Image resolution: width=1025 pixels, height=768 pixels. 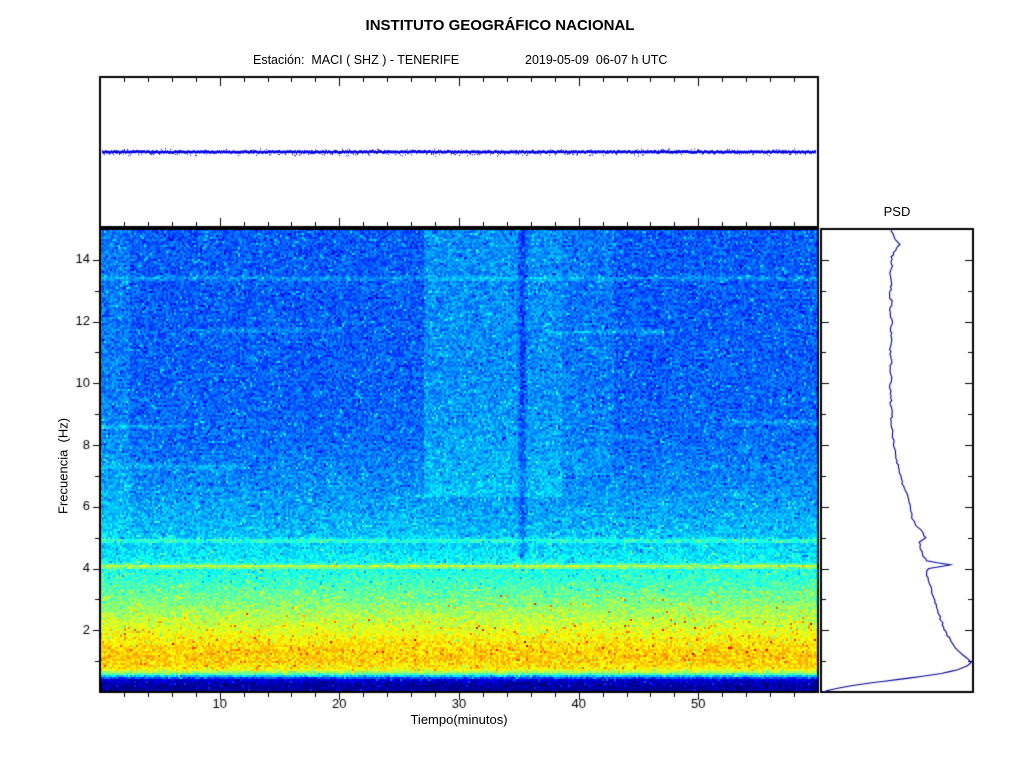 What do you see at coordinates (500, 25) in the screenshot?
I see `page-title: INSTITUTO GEOGRÁFICO NACIONAL` at bounding box center [500, 25].